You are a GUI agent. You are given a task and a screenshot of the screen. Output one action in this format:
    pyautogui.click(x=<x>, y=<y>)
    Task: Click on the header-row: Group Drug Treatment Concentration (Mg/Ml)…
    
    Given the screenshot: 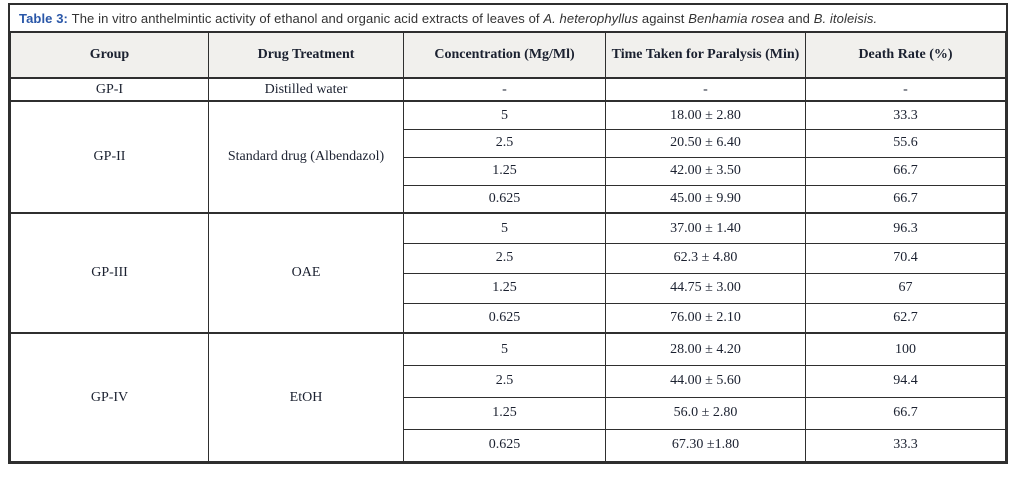 What is the action you would take?
    pyautogui.click(x=508, y=55)
    